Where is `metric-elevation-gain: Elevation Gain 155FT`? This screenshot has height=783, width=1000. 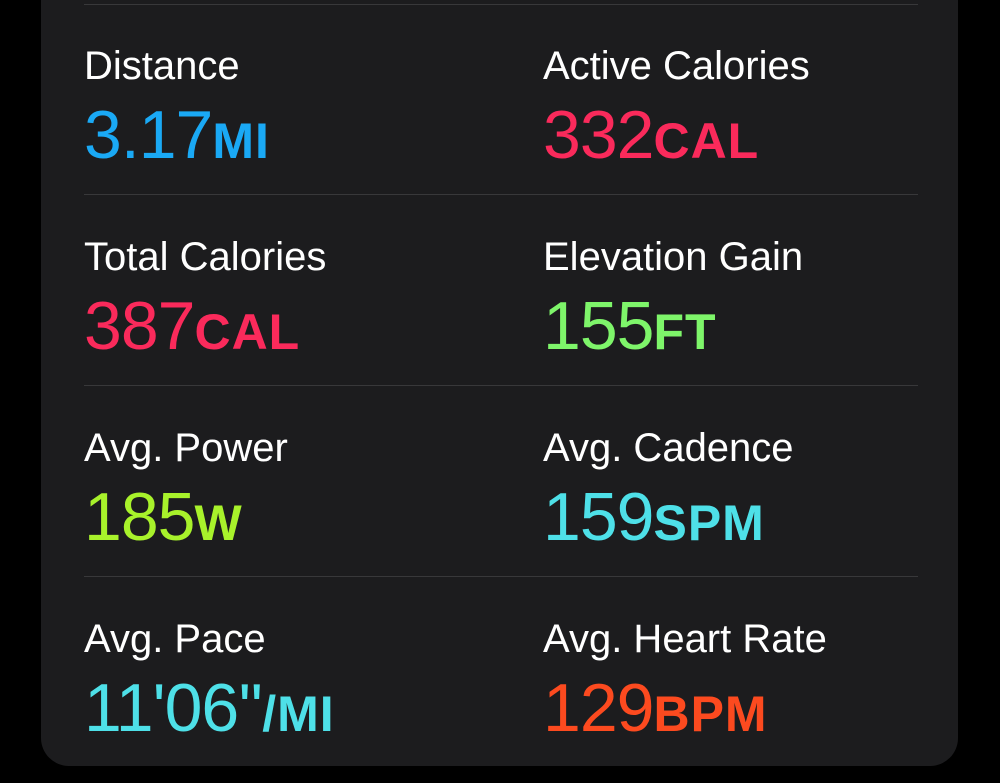
metric-elevation-gain: Elevation Gain 155FT is located at coordinates (753, 291).